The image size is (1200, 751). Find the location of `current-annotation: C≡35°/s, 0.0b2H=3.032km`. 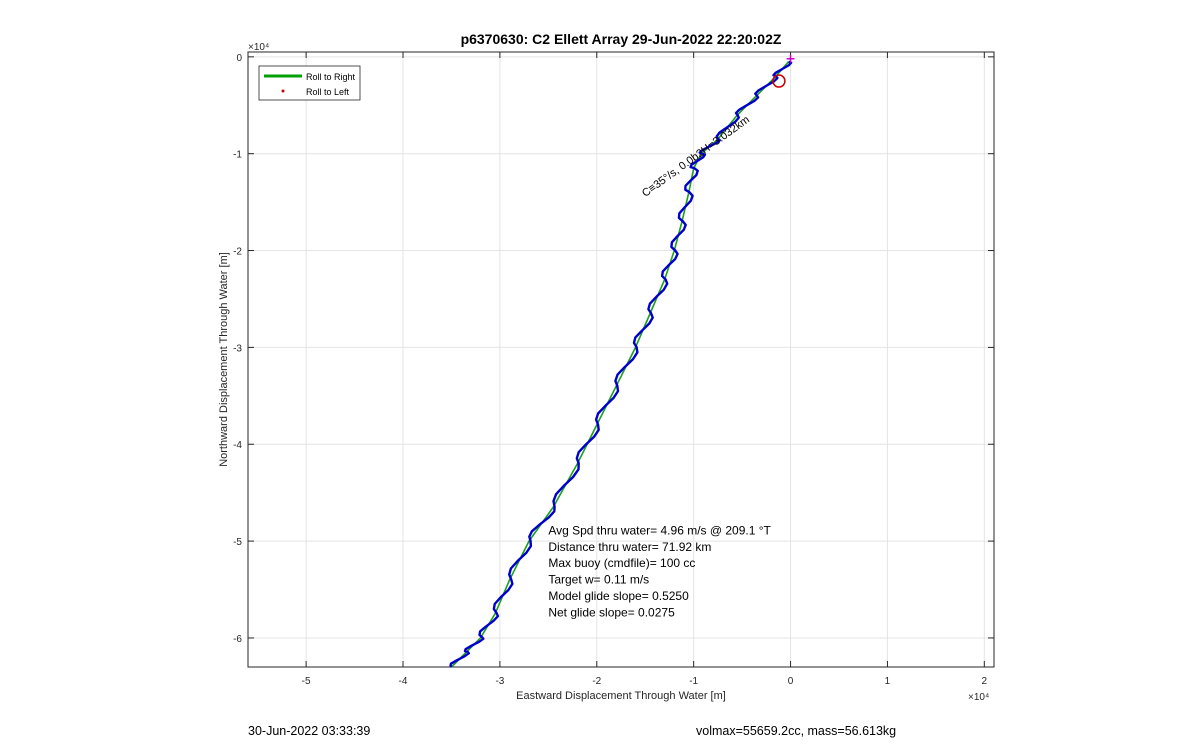

current-annotation: C≡35°/s, 0.0b2H=3.032km is located at coordinates (696, 157).